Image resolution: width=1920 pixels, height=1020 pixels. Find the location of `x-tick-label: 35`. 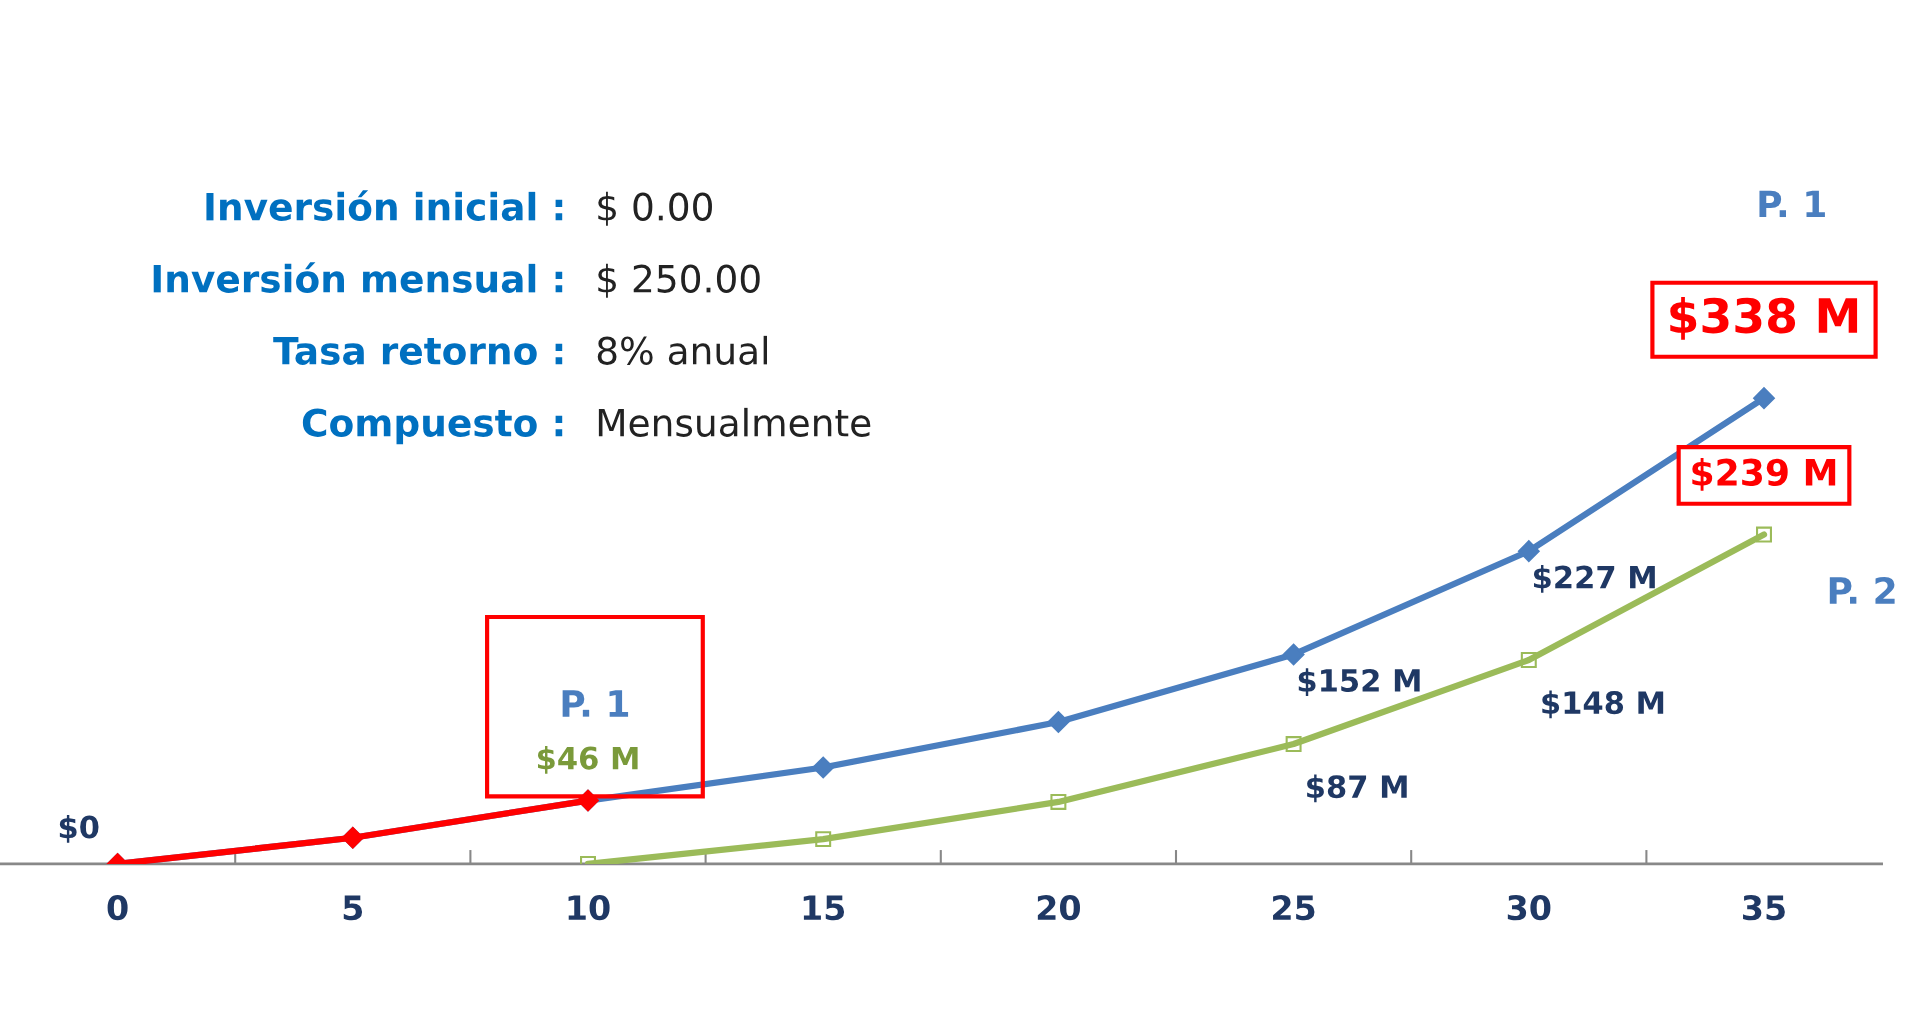

x-tick-label: 35 is located at coordinates (1764, 908).